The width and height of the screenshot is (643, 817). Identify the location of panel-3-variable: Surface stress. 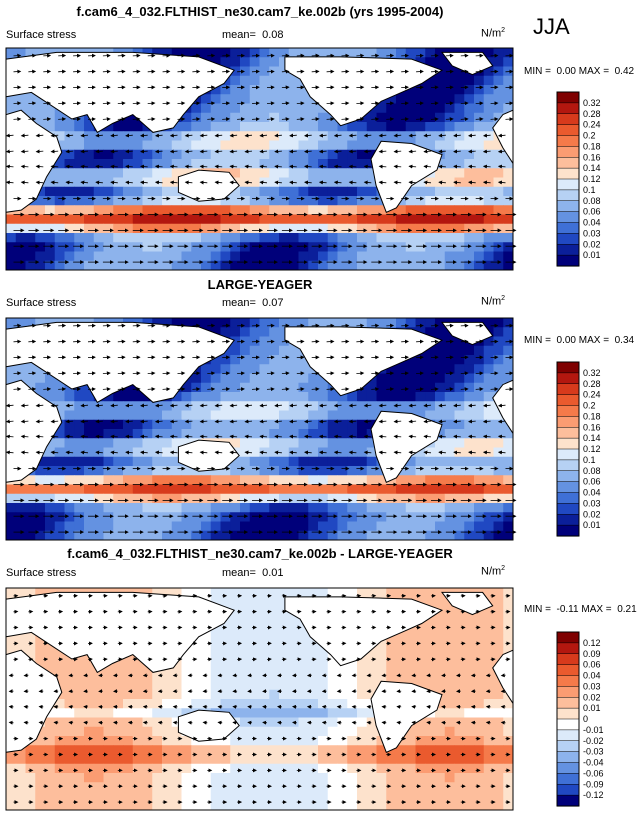
(41, 573).